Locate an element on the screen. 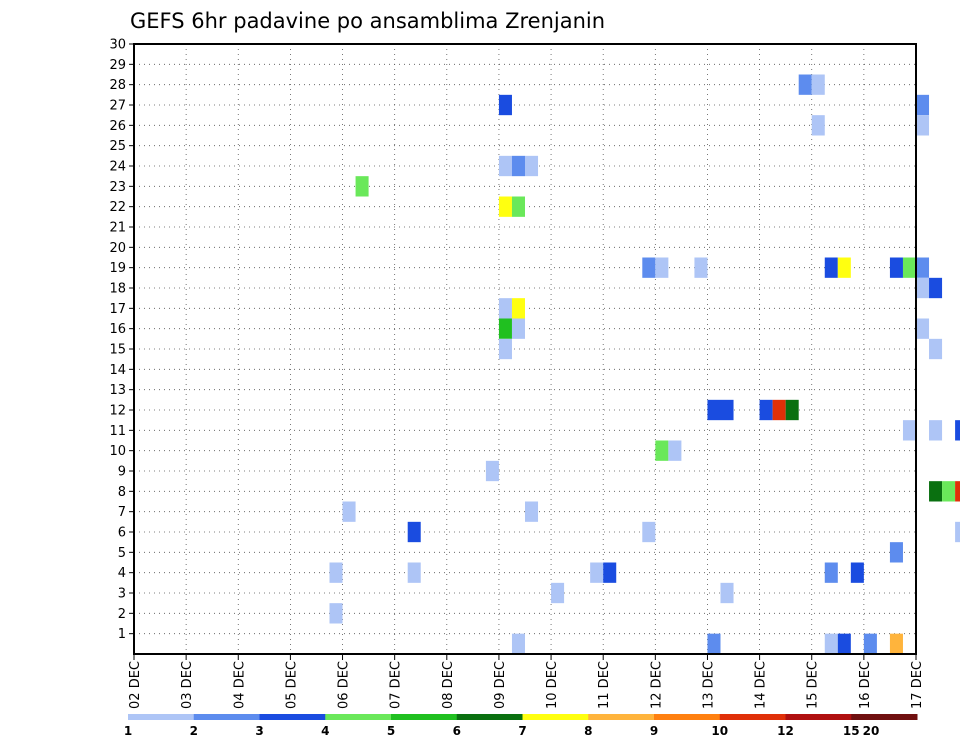  y-tick-label: 26 is located at coordinates (117, 126).